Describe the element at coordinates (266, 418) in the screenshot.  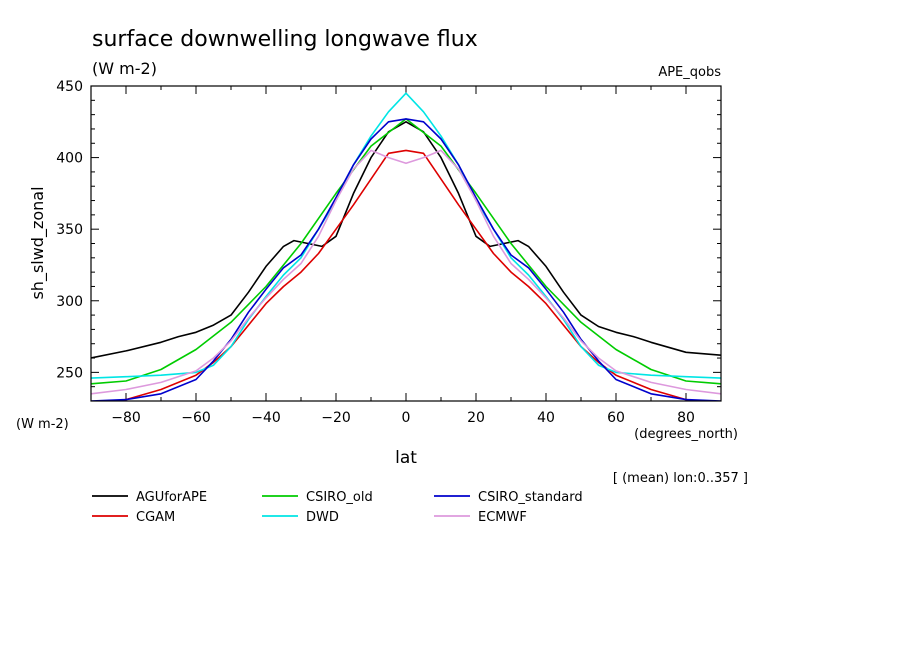
I see `x-tick-label: −40` at that location.